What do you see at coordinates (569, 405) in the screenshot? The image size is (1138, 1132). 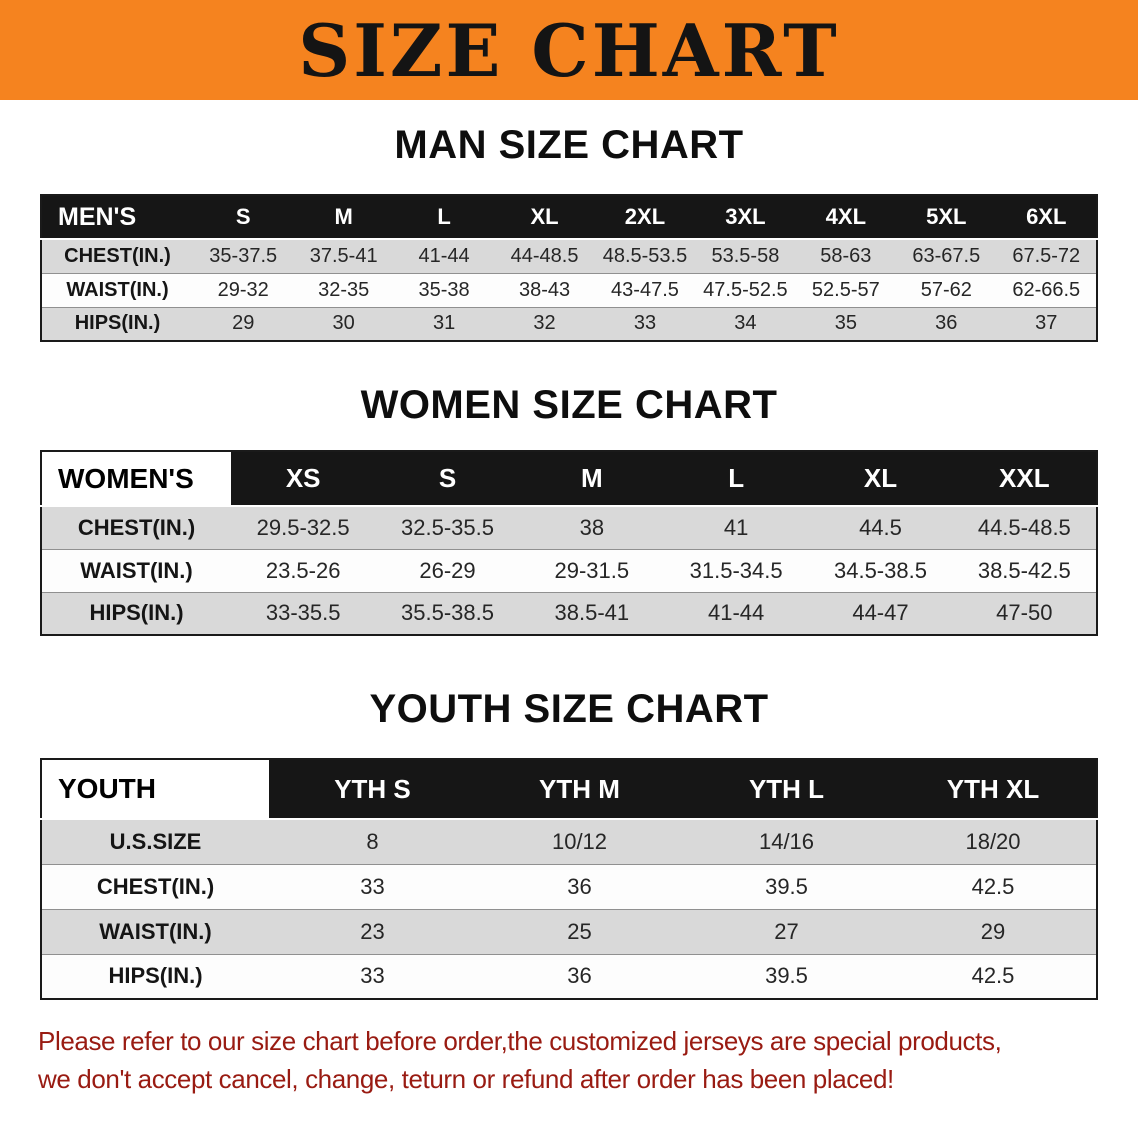 I see `women-section-heading: WOMEN SIZE CHART` at bounding box center [569, 405].